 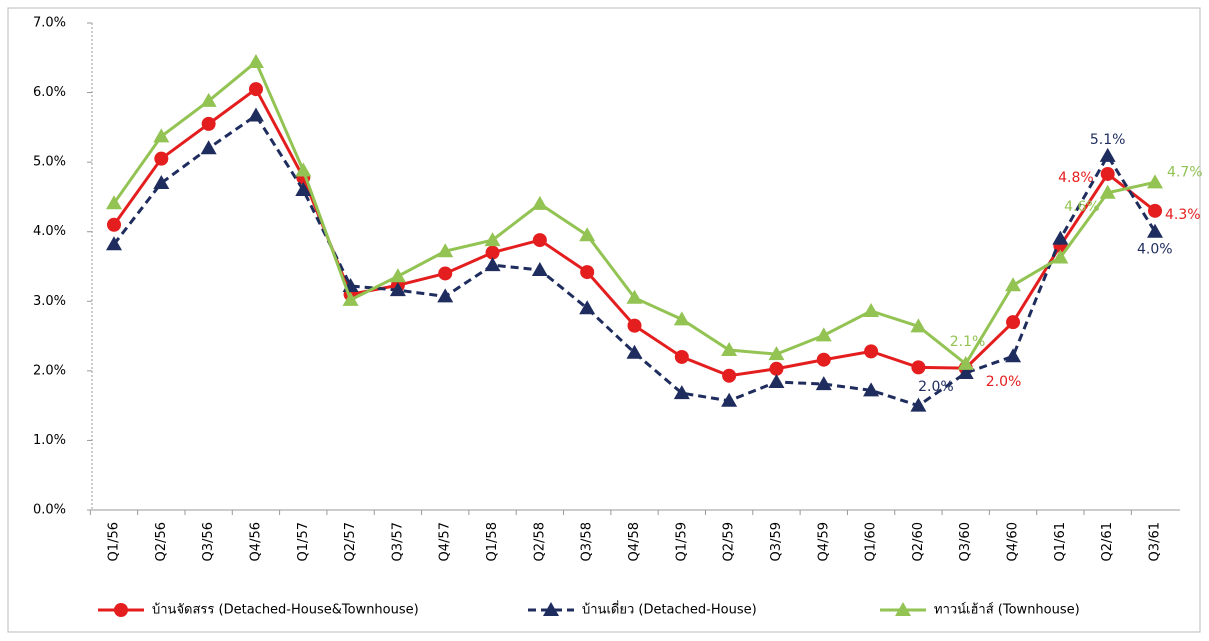 What do you see at coordinates (49, 92) in the screenshot?
I see `y-tick-label: 6.0%` at bounding box center [49, 92].